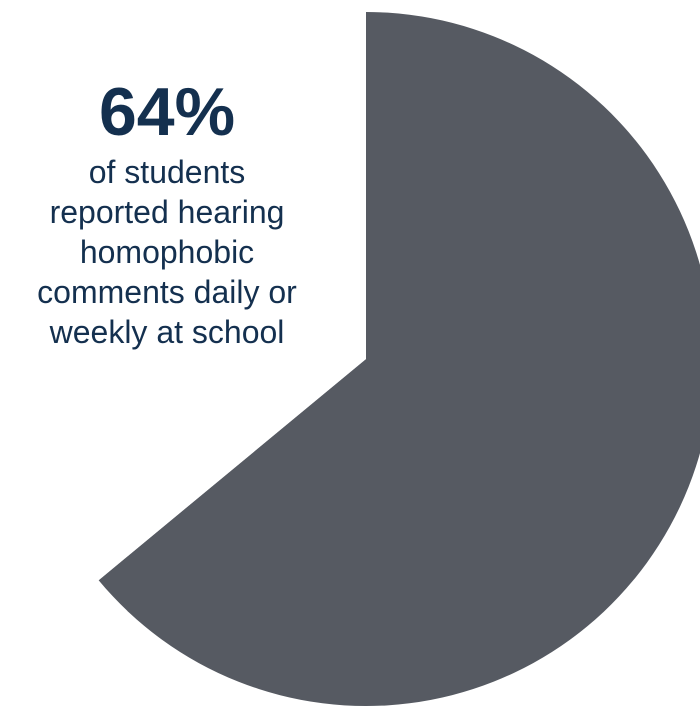 This screenshot has height=706, width=700. What do you see at coordinates (167, 292) in the screenshot?
I see `callout-line: comments daily or` at bounding box center [167, 292].